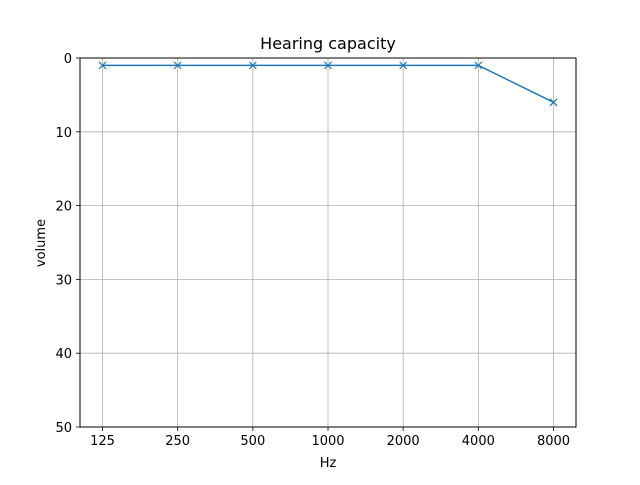 The height and width of the screenshot is (485, 640). What do you see at coordinates (177, 441) in the screenshot?
I see `x-tick-label: 250` at bounding box center [177, 441].